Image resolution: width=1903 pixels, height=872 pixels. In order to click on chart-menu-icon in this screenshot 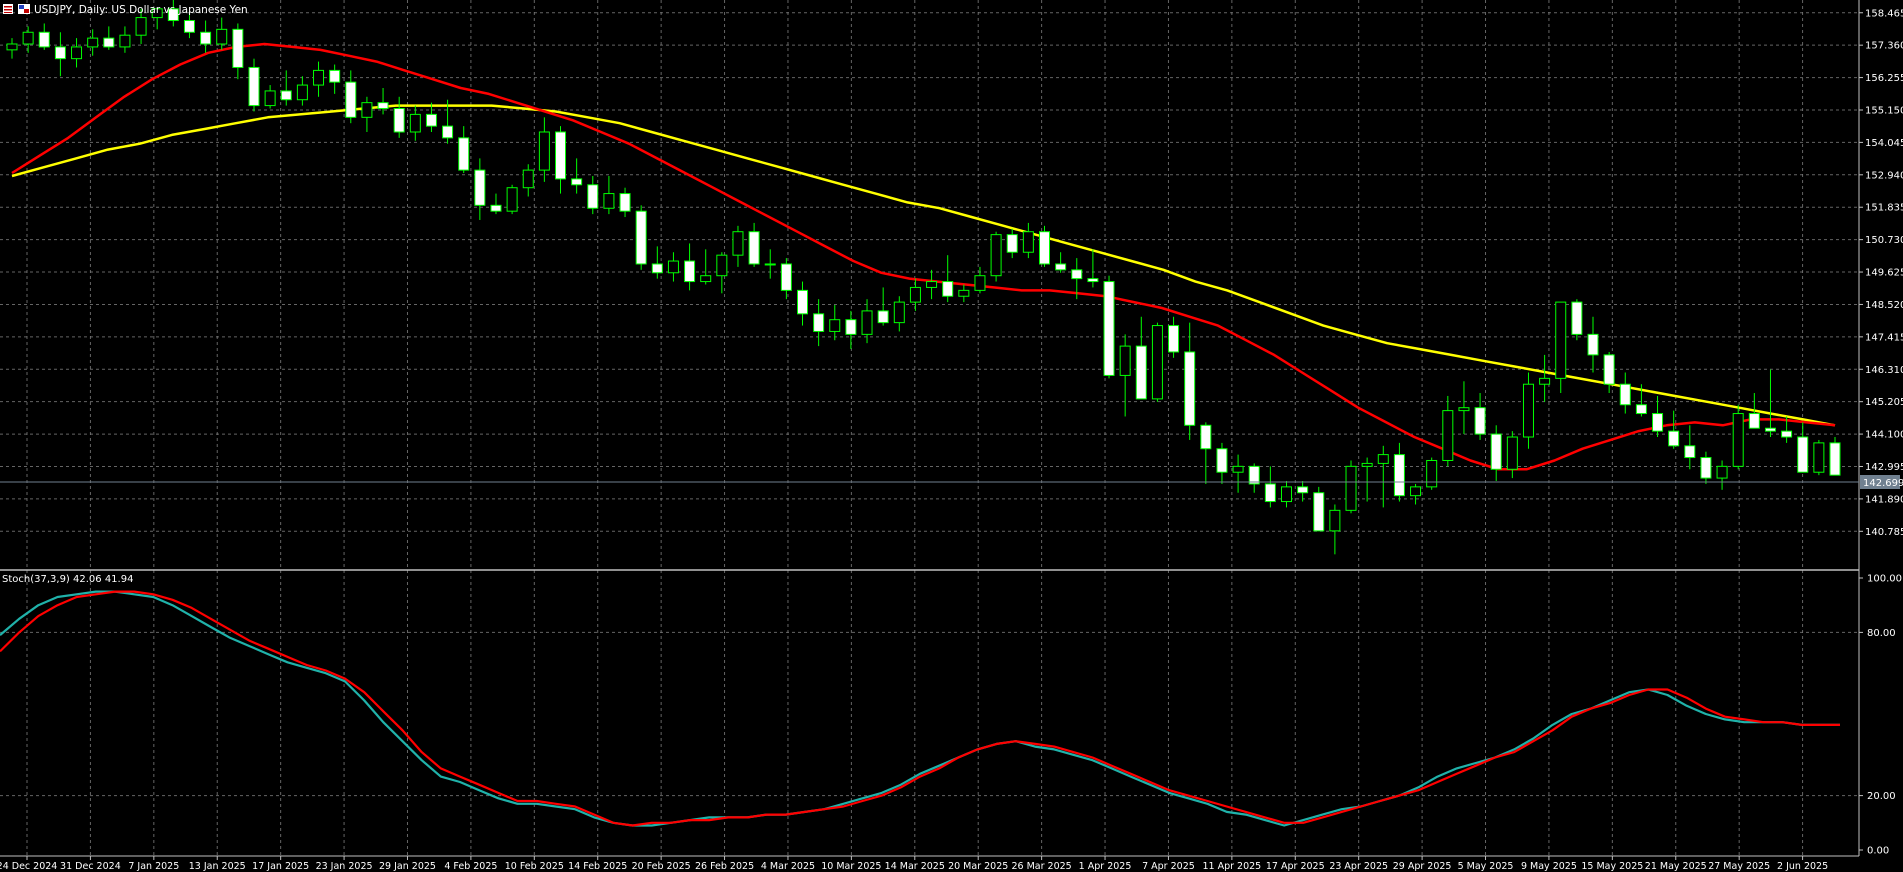, I will do `click(8, 9)`.